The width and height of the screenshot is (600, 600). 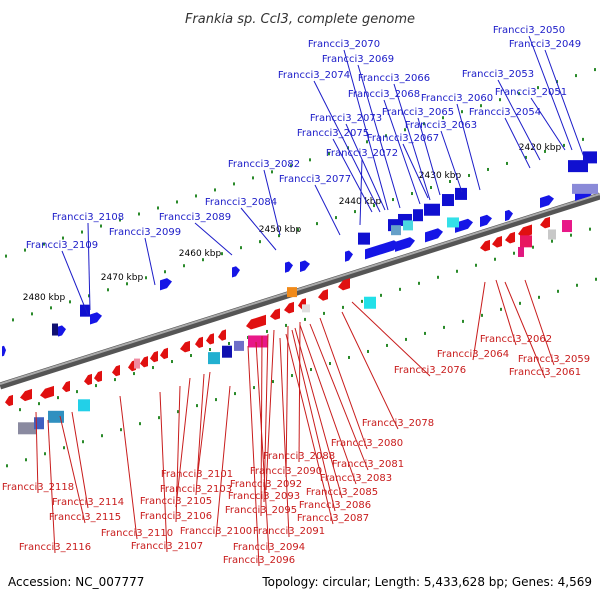 What do you see at coordinates (269, 547) in the screenshot?
I see `gene-label: Francci3_2094` at bounding box center [269, 547].